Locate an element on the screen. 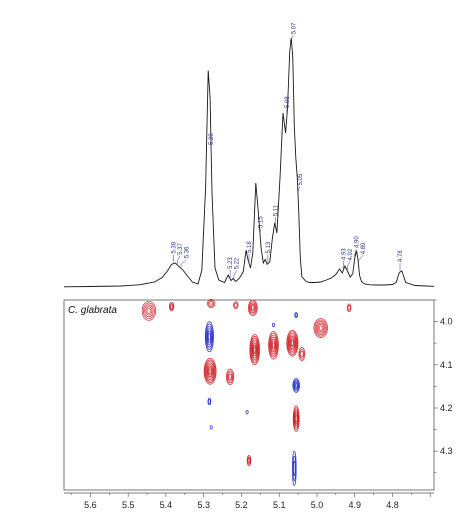 The height and width of the screenshot is (515, 462). peak-label: 5.07 is located at coordinates (294, 28).